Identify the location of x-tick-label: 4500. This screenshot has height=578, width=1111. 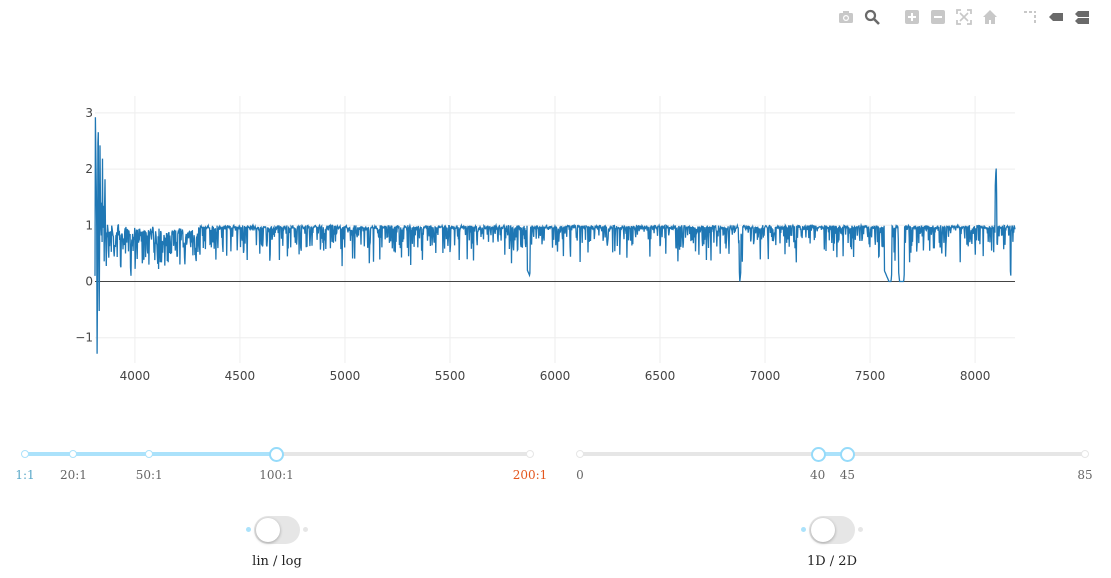
(240, 376).